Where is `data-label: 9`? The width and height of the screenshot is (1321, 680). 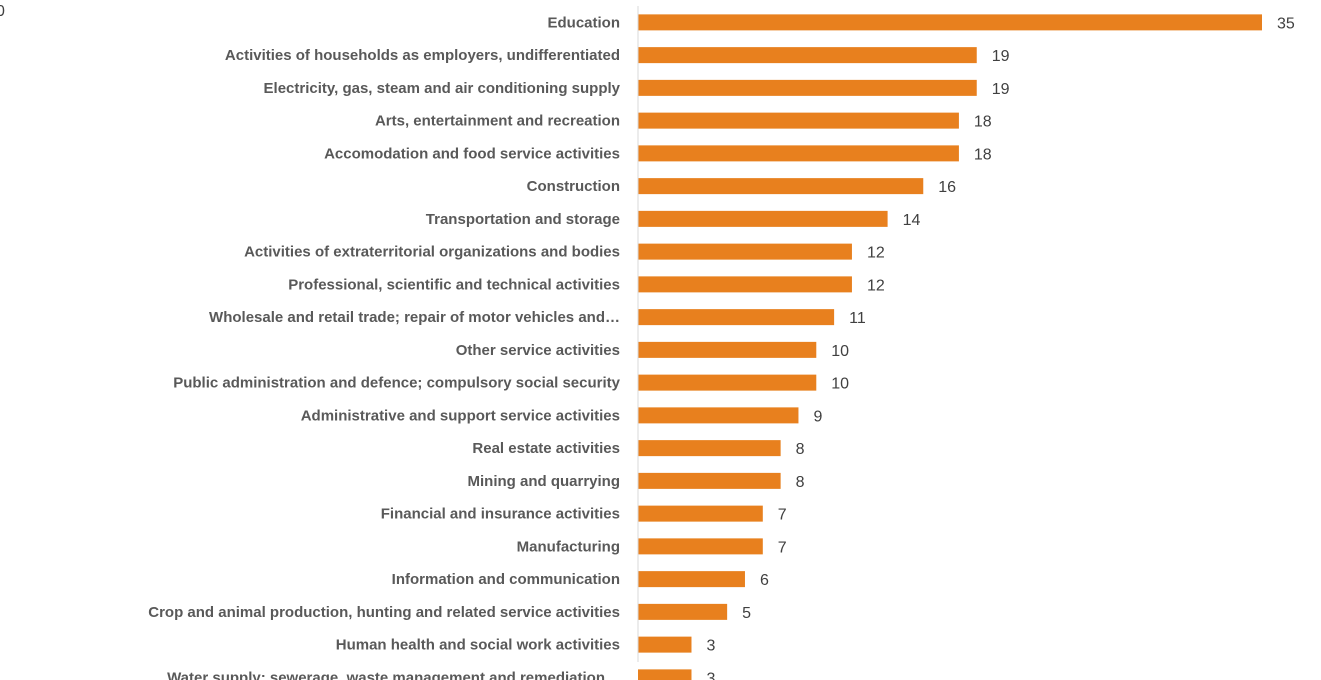
data-label: 9 is located at coordinates (817, 416).